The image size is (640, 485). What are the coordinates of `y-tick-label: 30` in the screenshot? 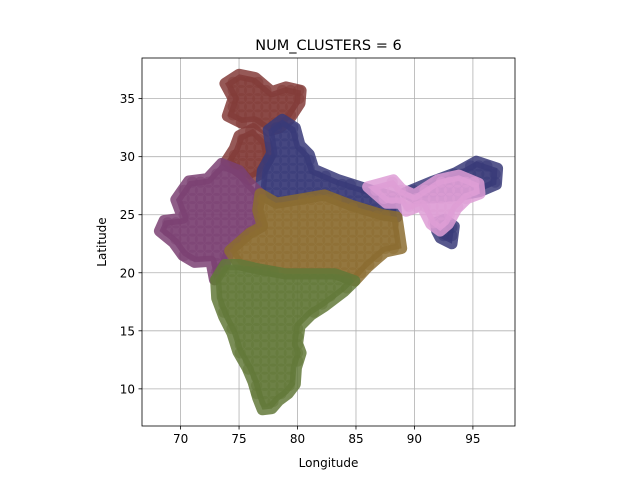 It's located at (127, 157).